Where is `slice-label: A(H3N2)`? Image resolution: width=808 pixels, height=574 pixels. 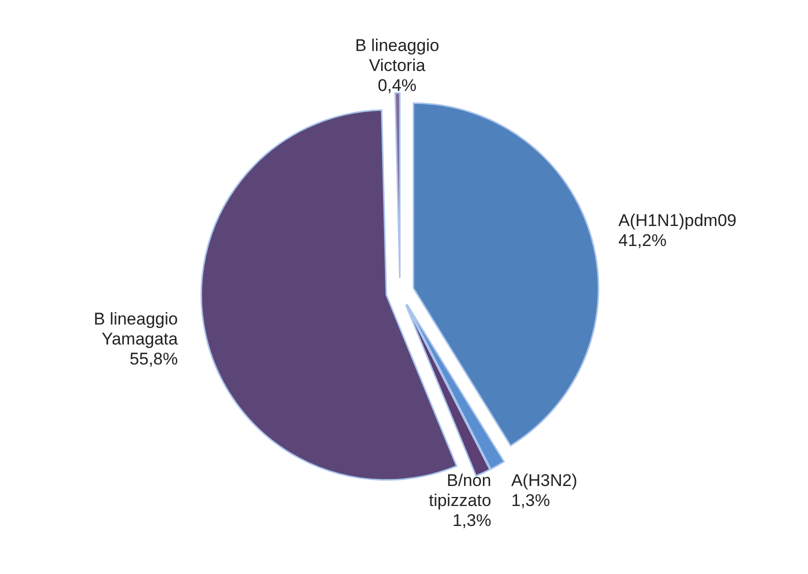
slice-label: A(H3N2) is located at coordinates (544, 480).